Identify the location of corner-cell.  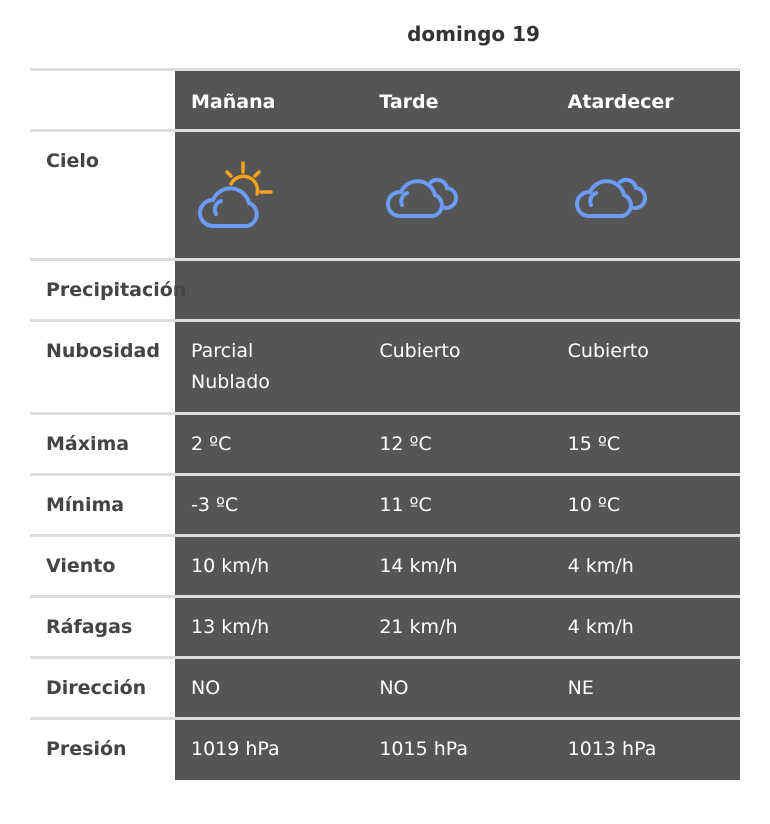
(102, 99).